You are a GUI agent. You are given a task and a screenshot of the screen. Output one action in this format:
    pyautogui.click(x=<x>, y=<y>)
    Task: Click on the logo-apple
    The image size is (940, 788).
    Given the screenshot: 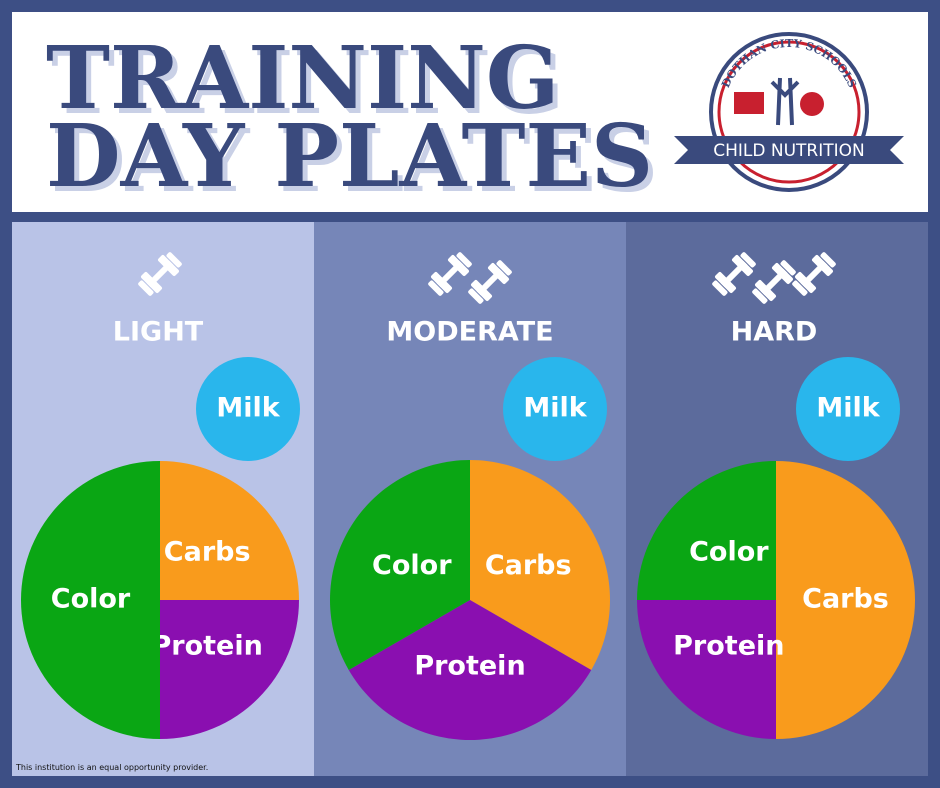 What is the action you would take?
    pyautogui.click(x=812, y=104)
    